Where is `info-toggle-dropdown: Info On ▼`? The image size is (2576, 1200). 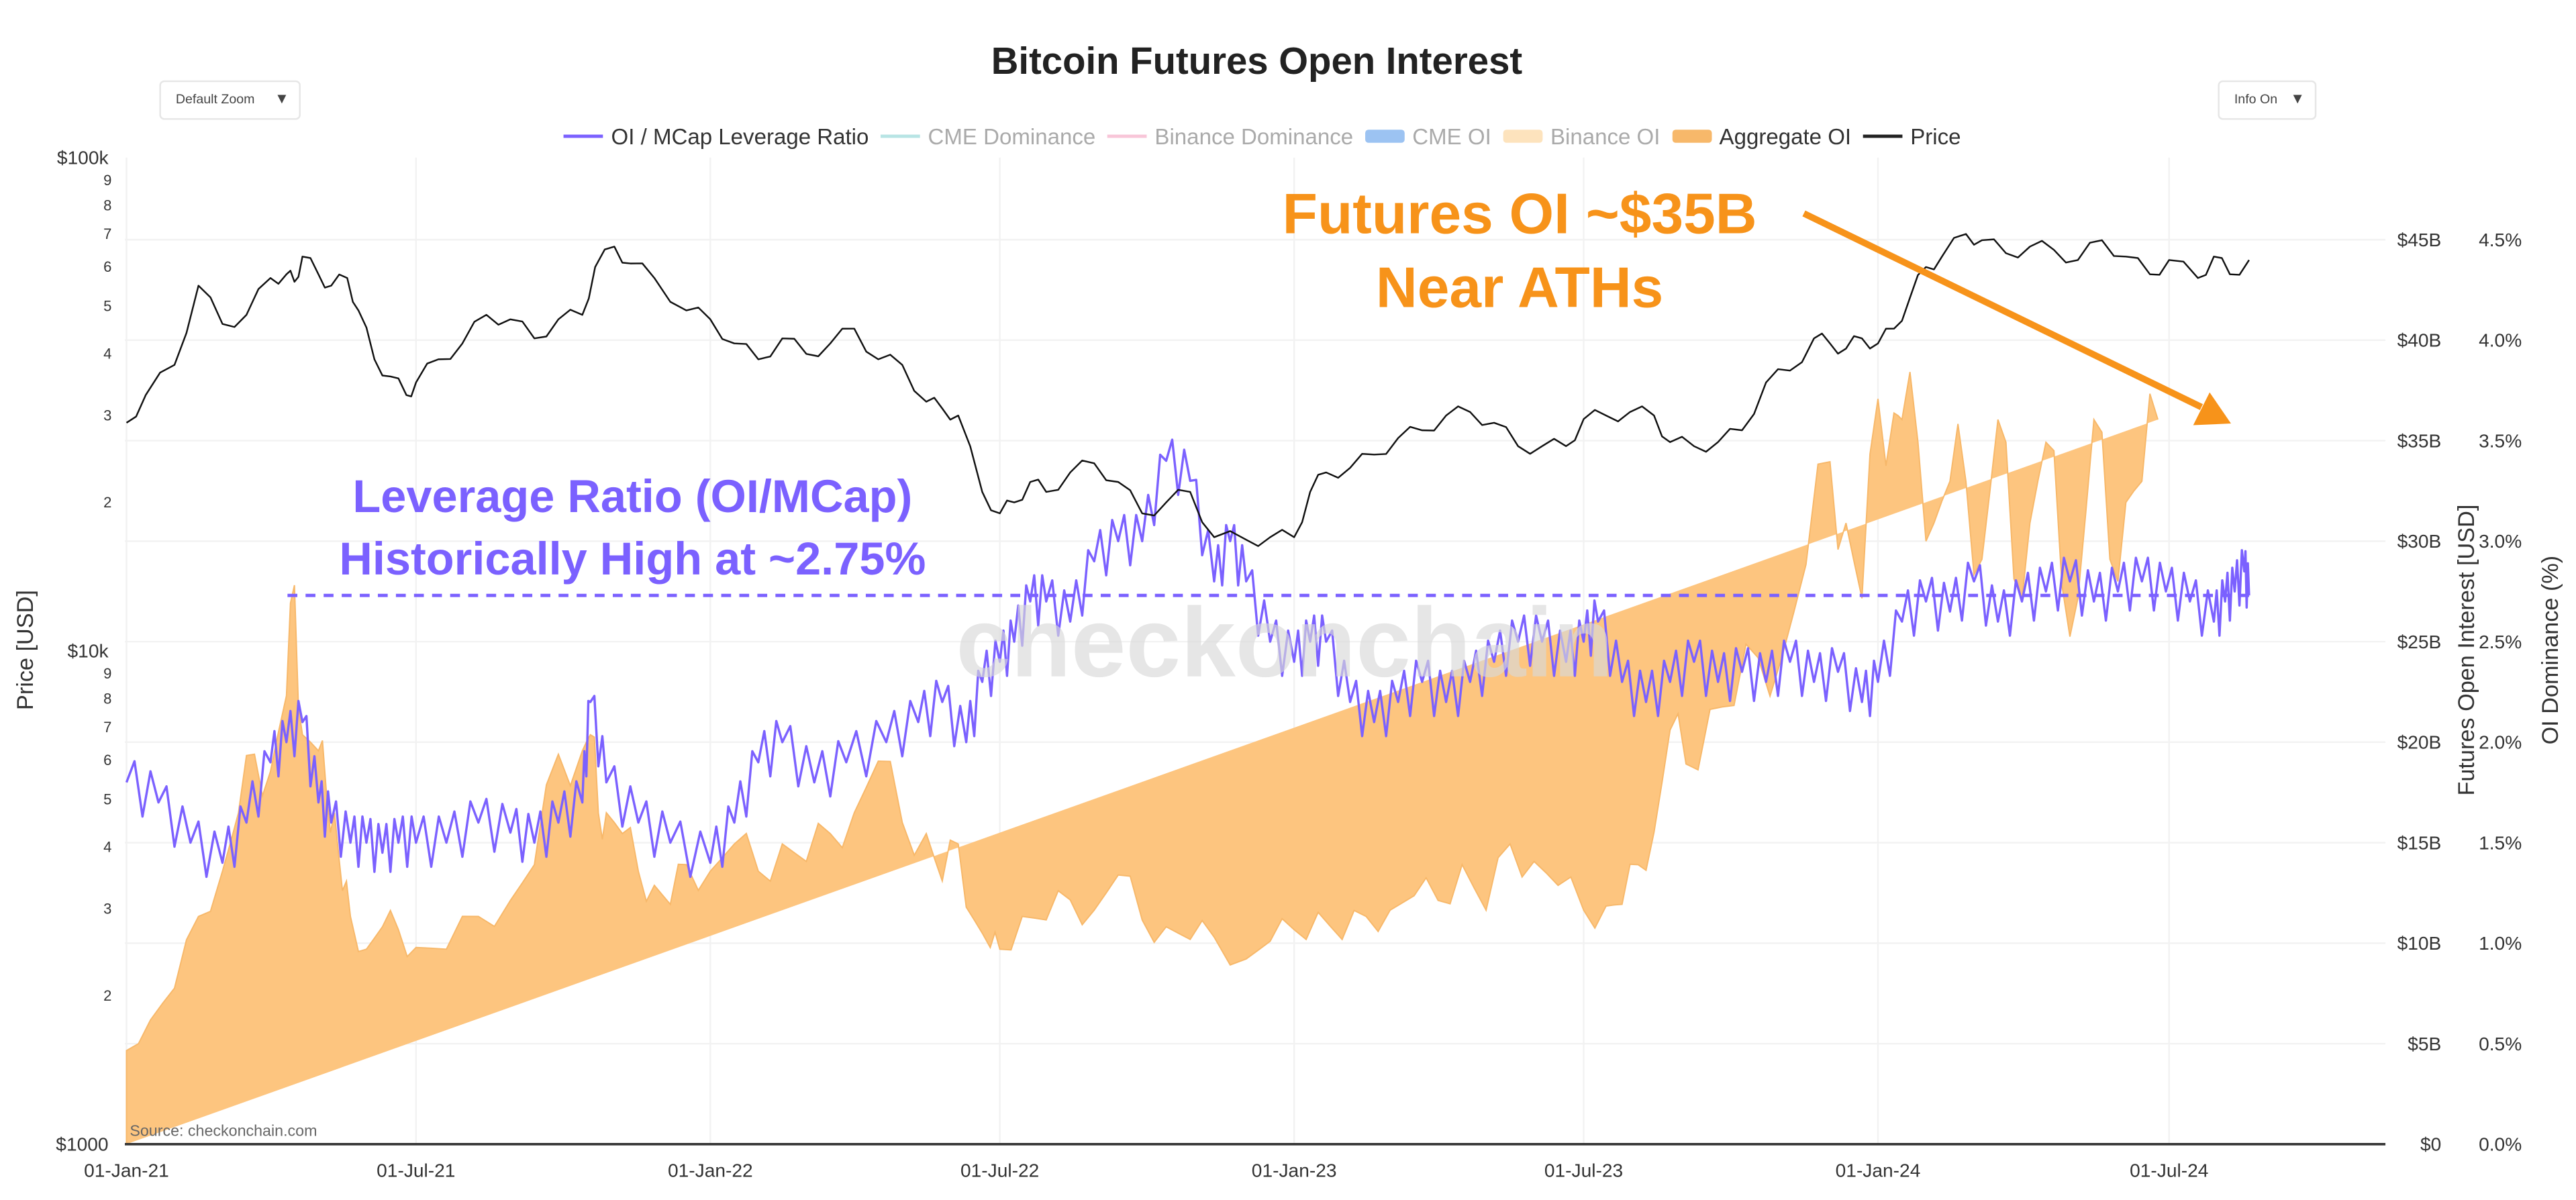 info-toggle-dropdown: Info On ▼ is located at coordinates (2267, 100).